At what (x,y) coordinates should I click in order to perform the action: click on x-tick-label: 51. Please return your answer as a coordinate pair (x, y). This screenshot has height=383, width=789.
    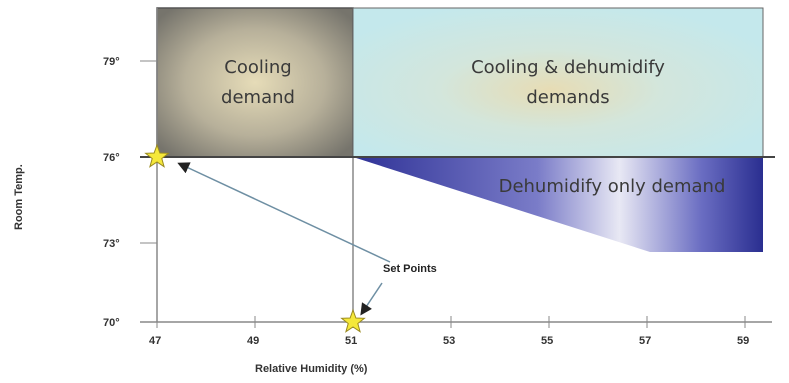
    Looking at the image, I should click on (351, 341).